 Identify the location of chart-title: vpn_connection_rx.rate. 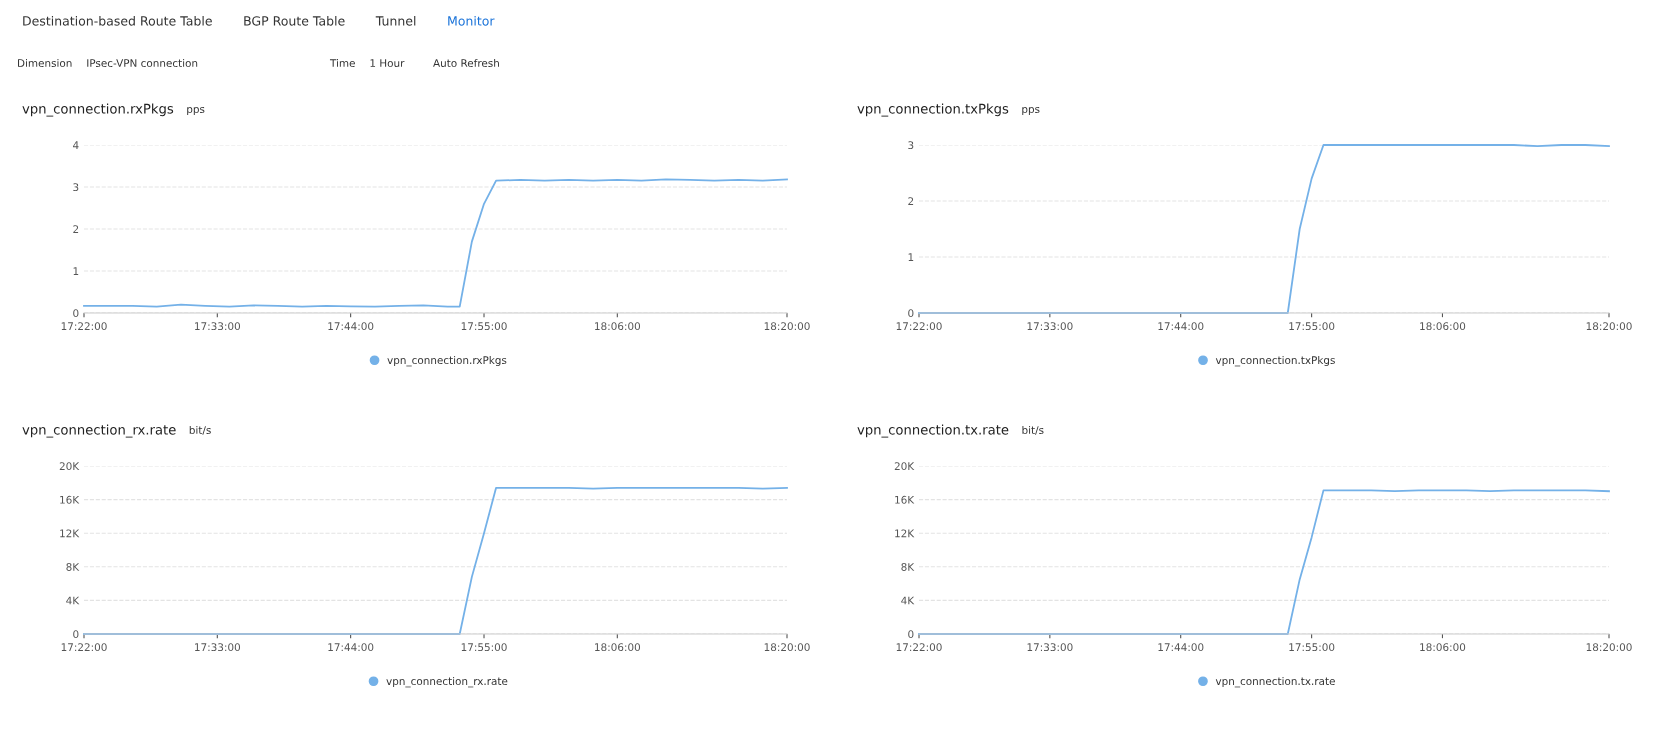
(99, 431).